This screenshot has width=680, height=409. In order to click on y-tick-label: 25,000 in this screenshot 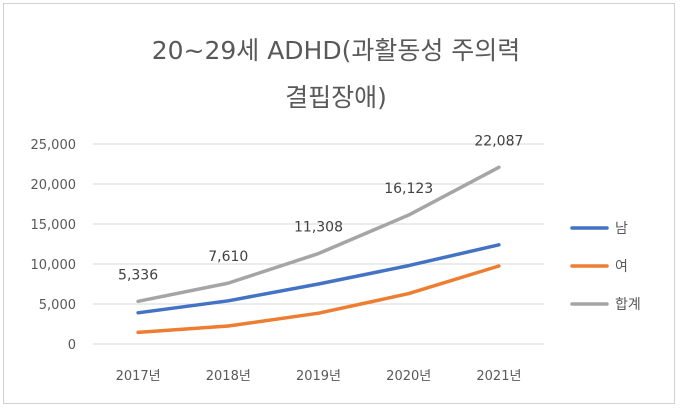, I will do `click(54, 145)`.